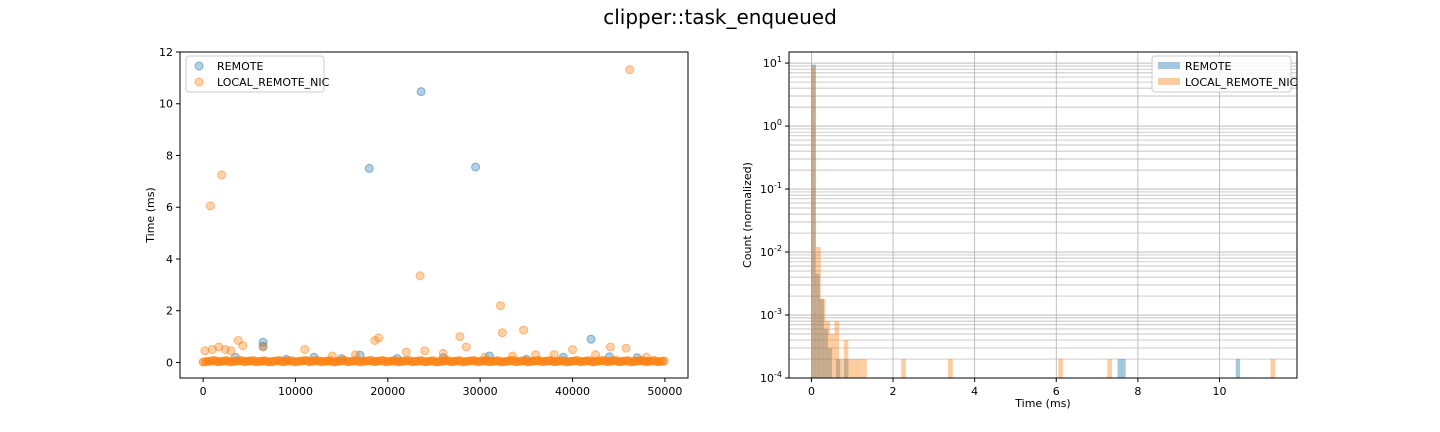 This screenshot has height=432, width=1440. Describe the element at coordinates (169, 155) in the screenshot. I see `scatter-y-tick-label: 8` at that location.